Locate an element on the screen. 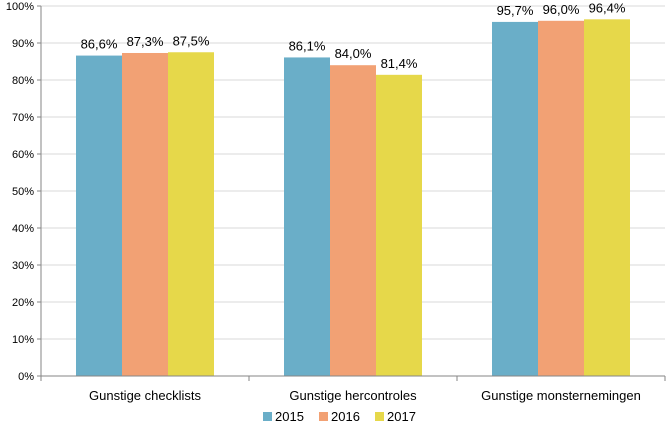  y-tick-label: 30% is located at coordinates (23, 266).